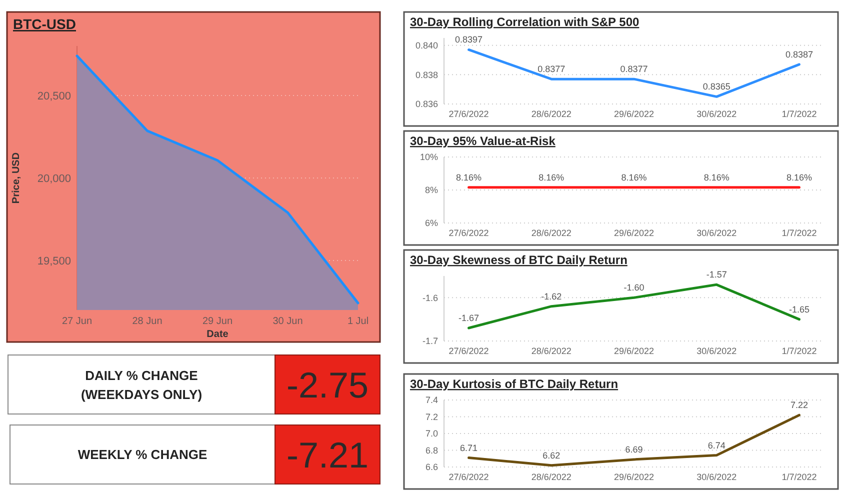 This screenshot has width=845, height=496. I want to click on y-tick-label: 19,500, so click(54, 261).